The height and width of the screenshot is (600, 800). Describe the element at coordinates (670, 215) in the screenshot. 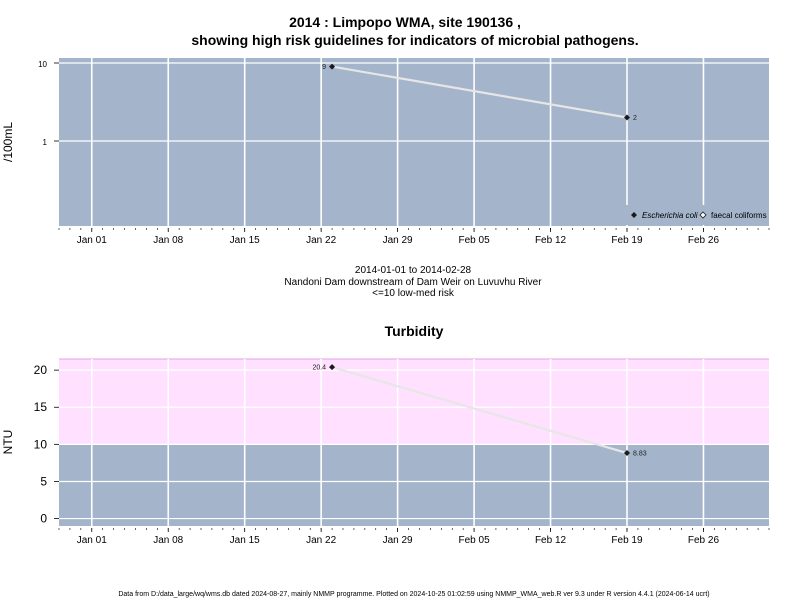

I see `legend-ecoli-label: Escherichia coli` at that location.